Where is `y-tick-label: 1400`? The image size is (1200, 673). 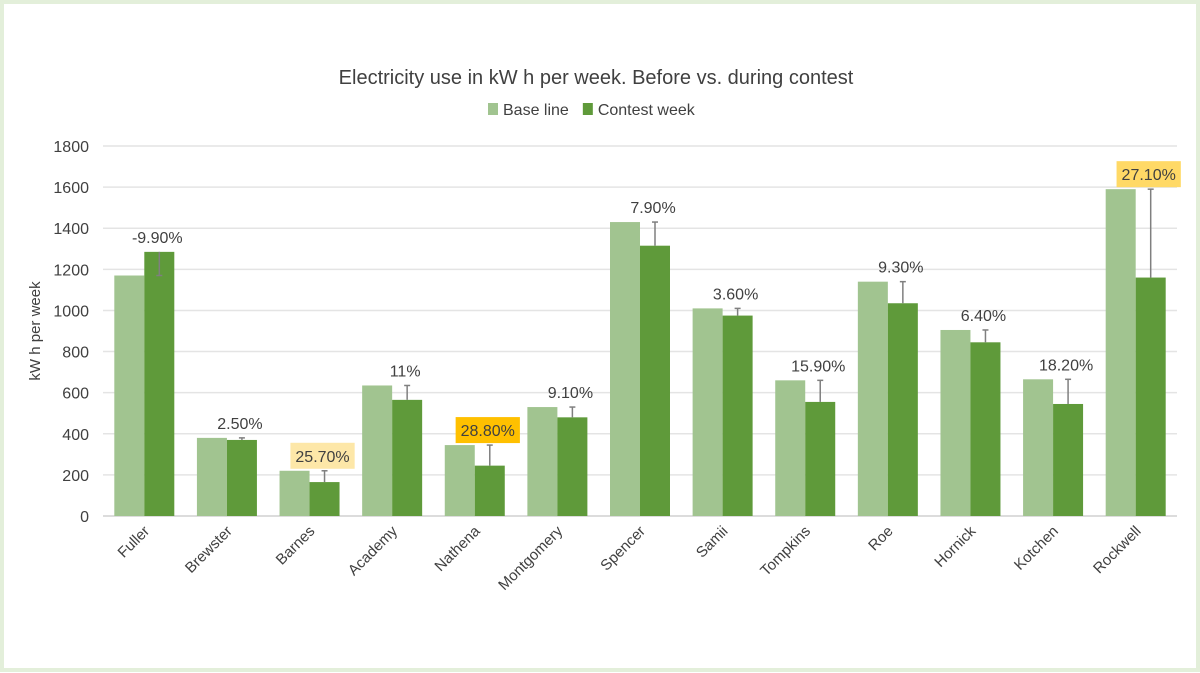 y-tick-label: 1400 is located at coordinates (71, 229).